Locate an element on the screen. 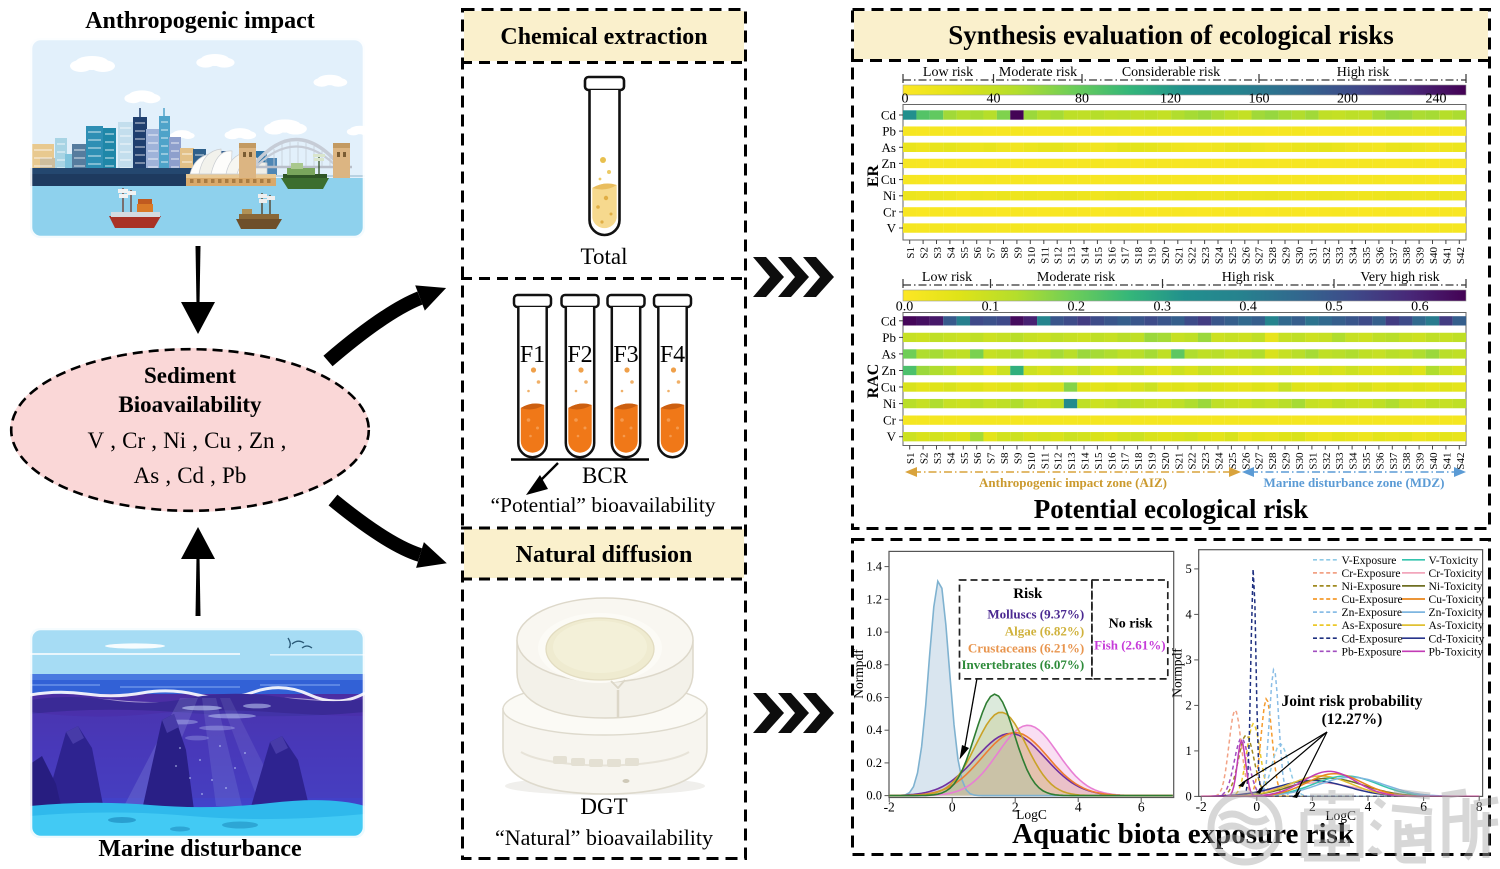  svg-text: Marine disturbance zone (MDZ) is located at coordinates (1354, 482).